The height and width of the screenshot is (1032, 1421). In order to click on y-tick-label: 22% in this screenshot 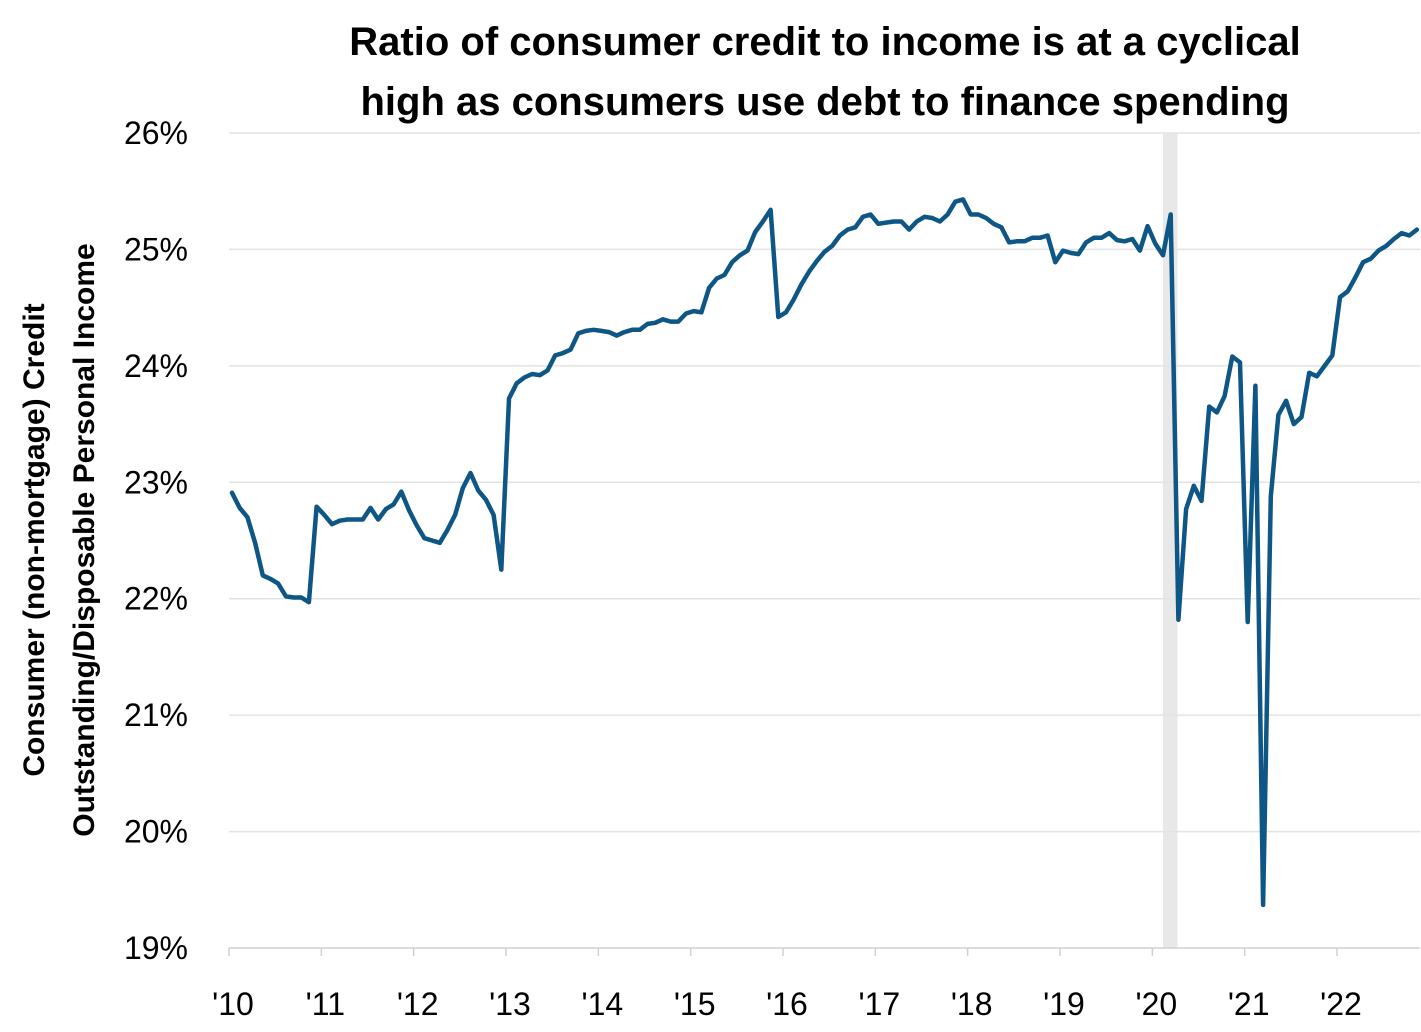, I will do `click(156, 599)`.